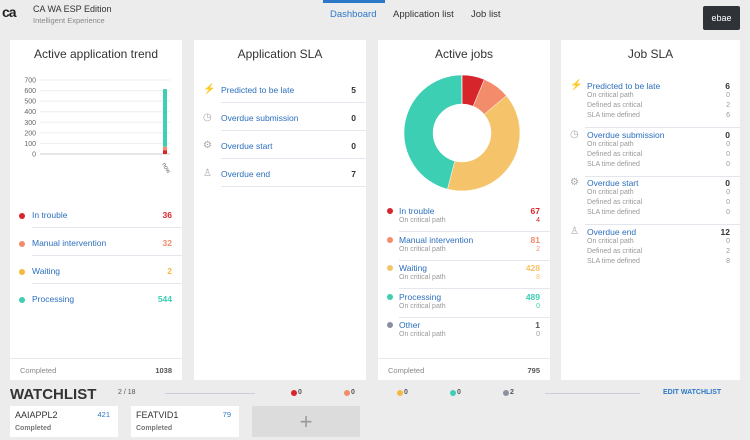 The width and height of the screenshot is (750, 440). Describe the element at coordinates (538, 249) in the screenshot. I see `critical-path-value: 2` at that location.